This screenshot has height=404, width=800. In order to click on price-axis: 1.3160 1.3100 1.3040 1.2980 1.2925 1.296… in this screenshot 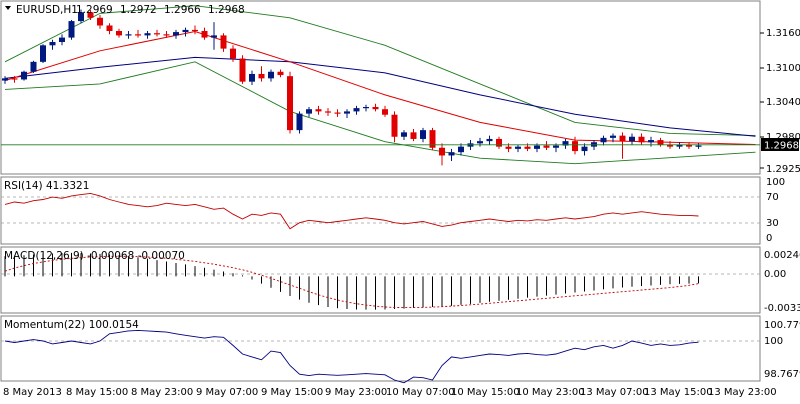, I will do `click(780, 101)`.